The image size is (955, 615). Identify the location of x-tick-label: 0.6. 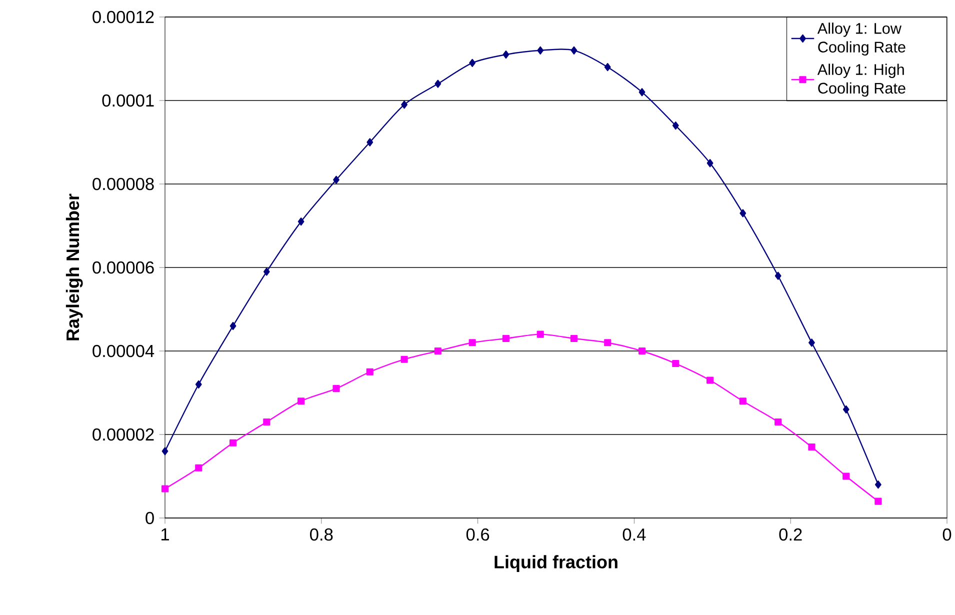
(478, 534).